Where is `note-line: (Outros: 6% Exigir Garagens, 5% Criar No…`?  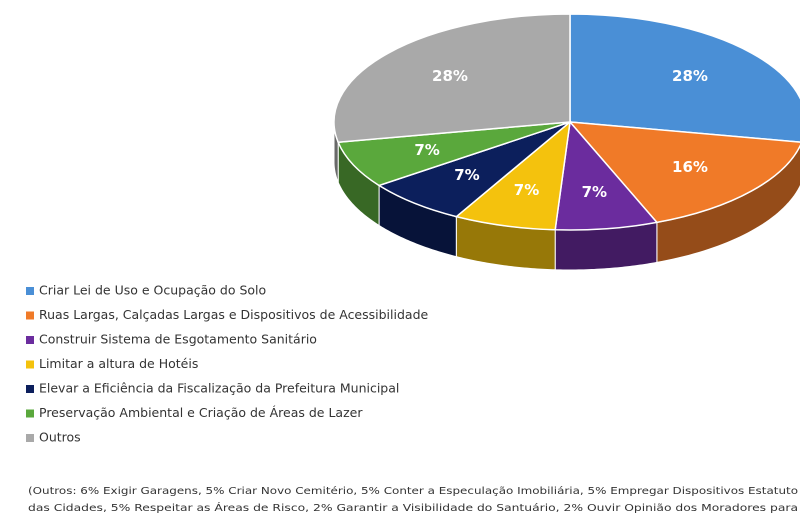 note-line: (Outros: 6% Exigir Garagens, 5% Criar No… is located at coordinates (413, 491).